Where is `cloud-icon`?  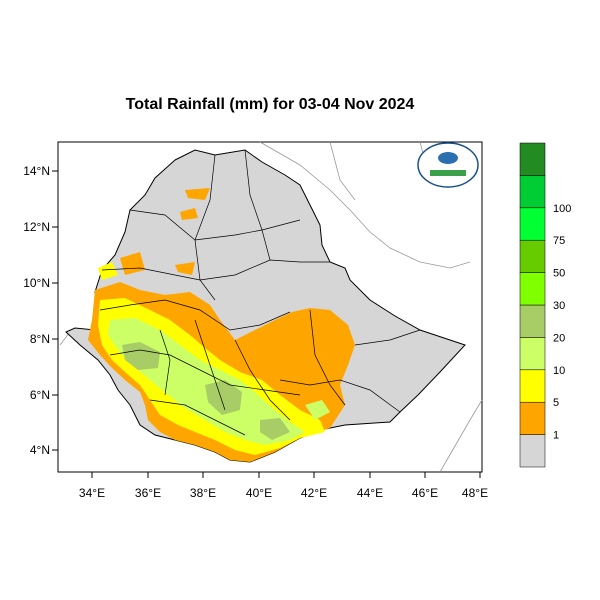 cloud-icon is located at coordinates (448, 158).